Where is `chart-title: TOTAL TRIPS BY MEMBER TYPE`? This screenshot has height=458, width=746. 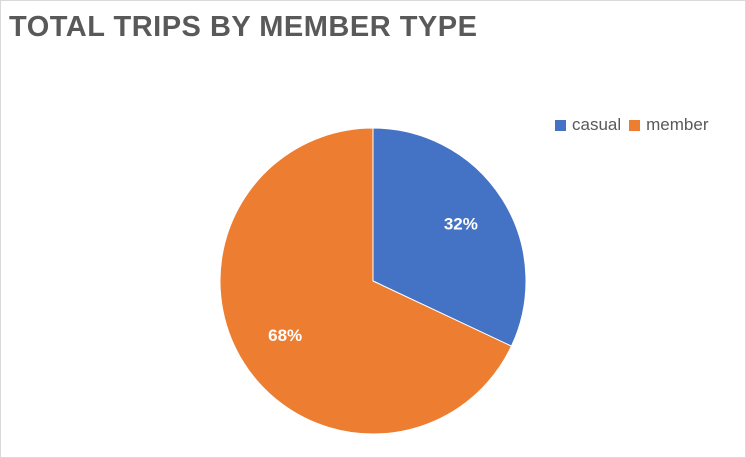 chart-title: TOTAL TRIPS BY MEMBER TYPE is located at coordinates (243, 27).